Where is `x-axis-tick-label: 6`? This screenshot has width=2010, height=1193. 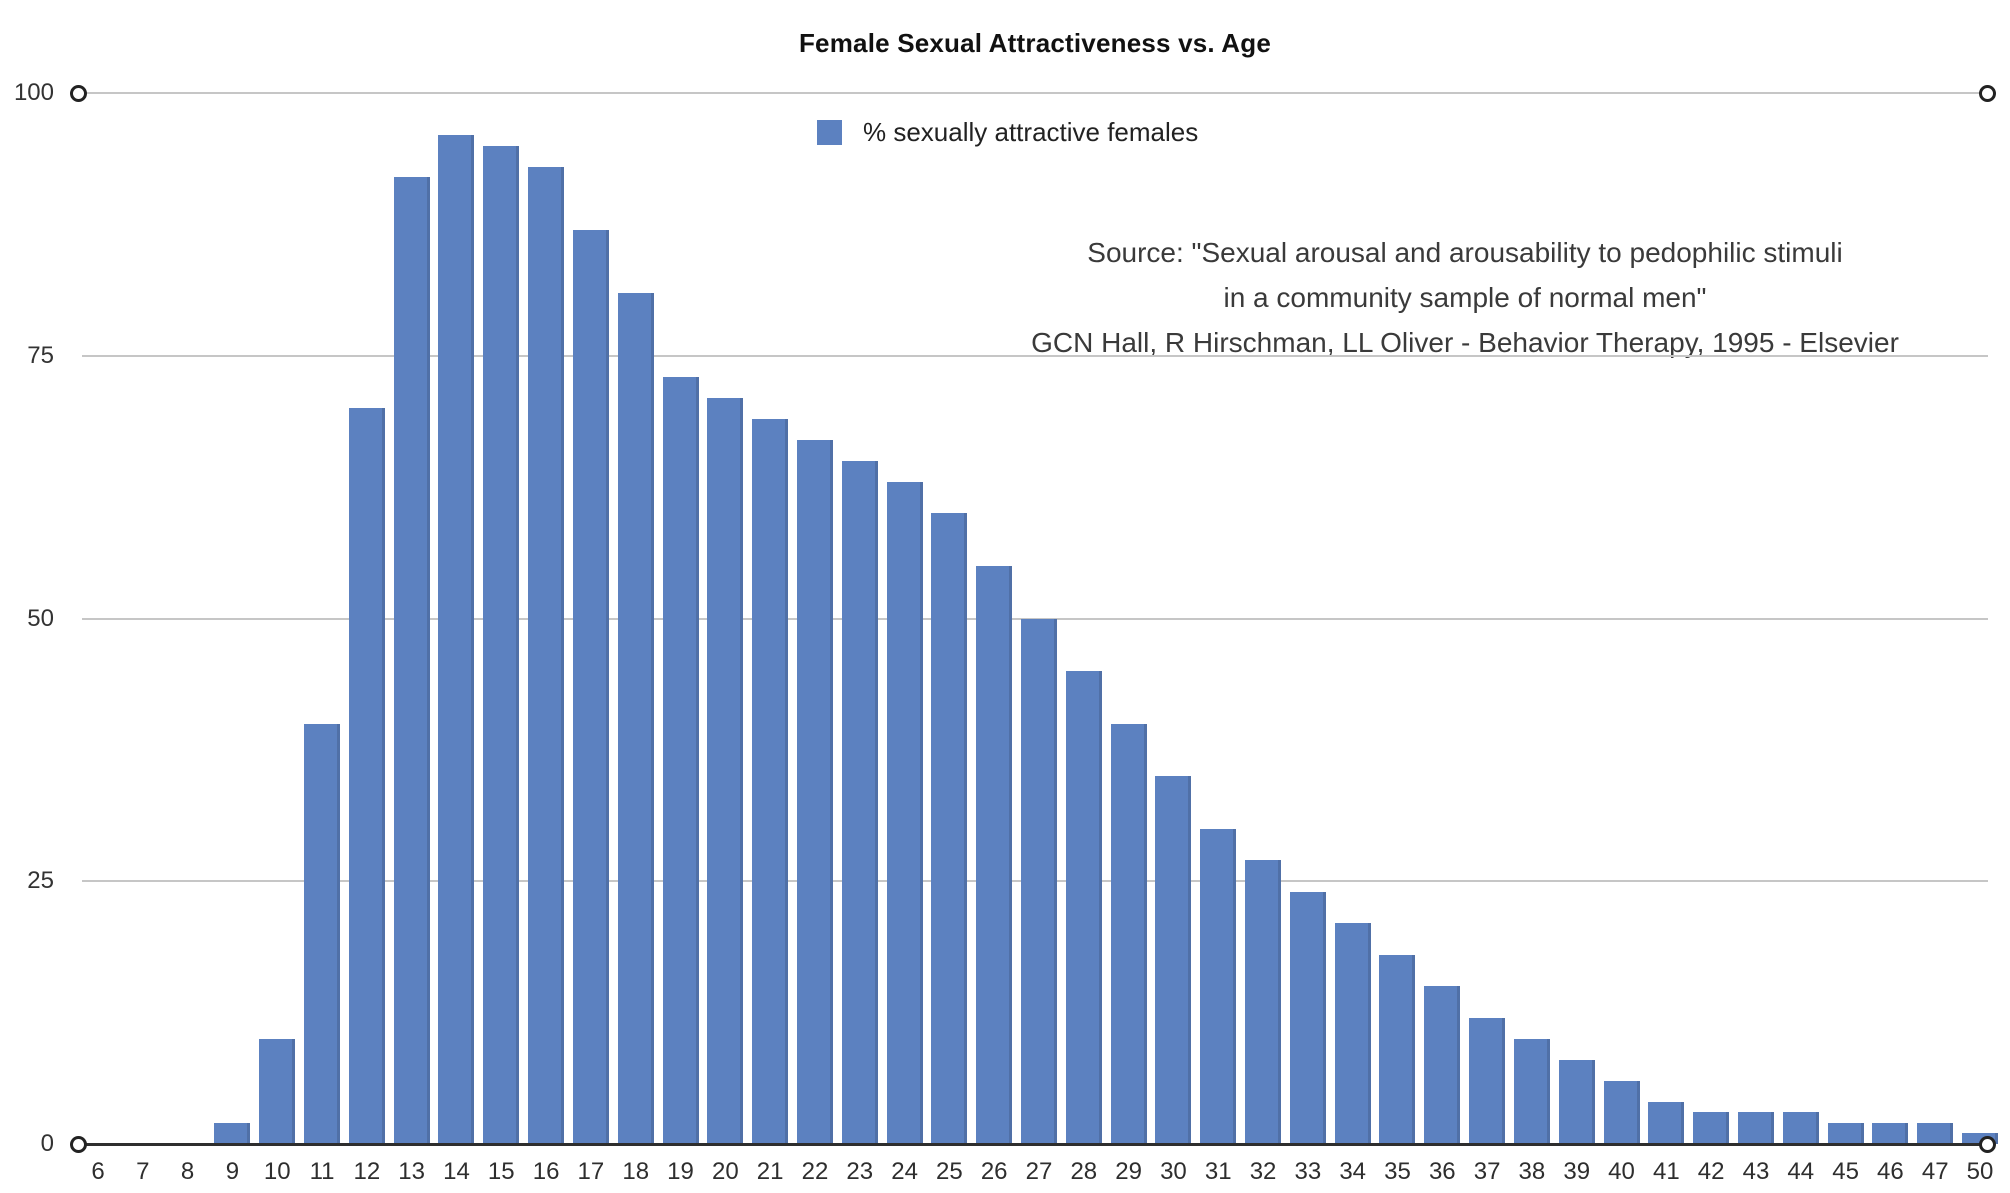
x-axis-tick-label: 6 is located at coordinates (98, 1171).